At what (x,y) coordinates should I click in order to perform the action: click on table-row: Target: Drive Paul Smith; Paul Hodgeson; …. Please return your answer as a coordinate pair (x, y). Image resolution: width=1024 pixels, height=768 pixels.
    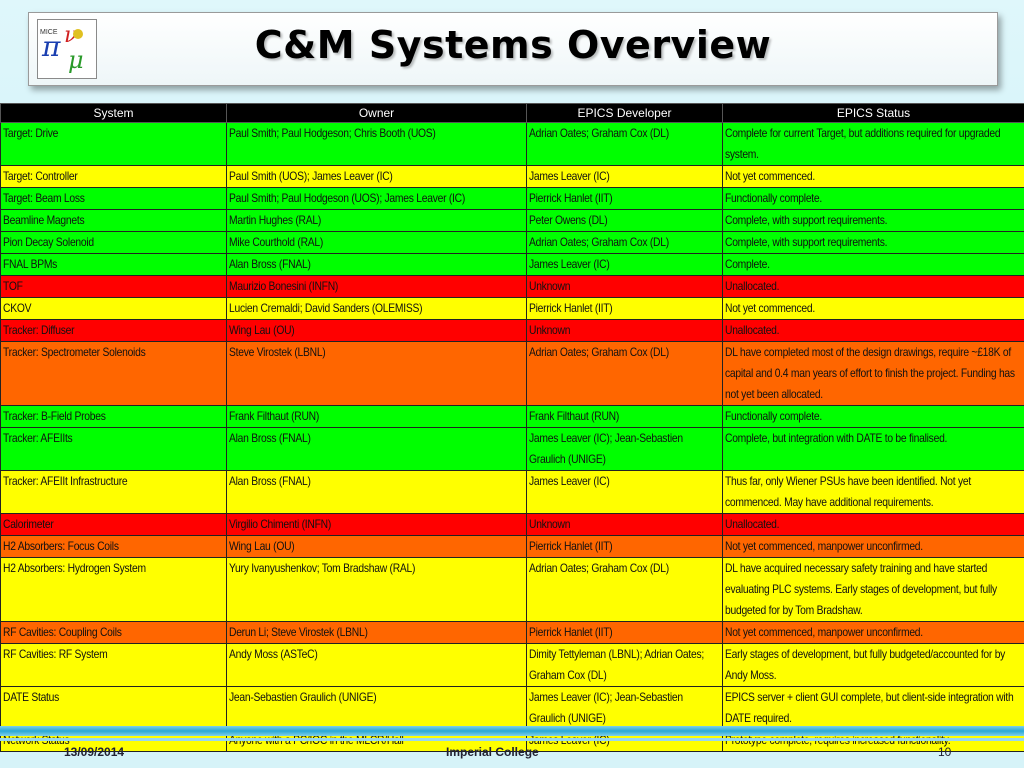
    Looking at the image, I should click on (512, 144).